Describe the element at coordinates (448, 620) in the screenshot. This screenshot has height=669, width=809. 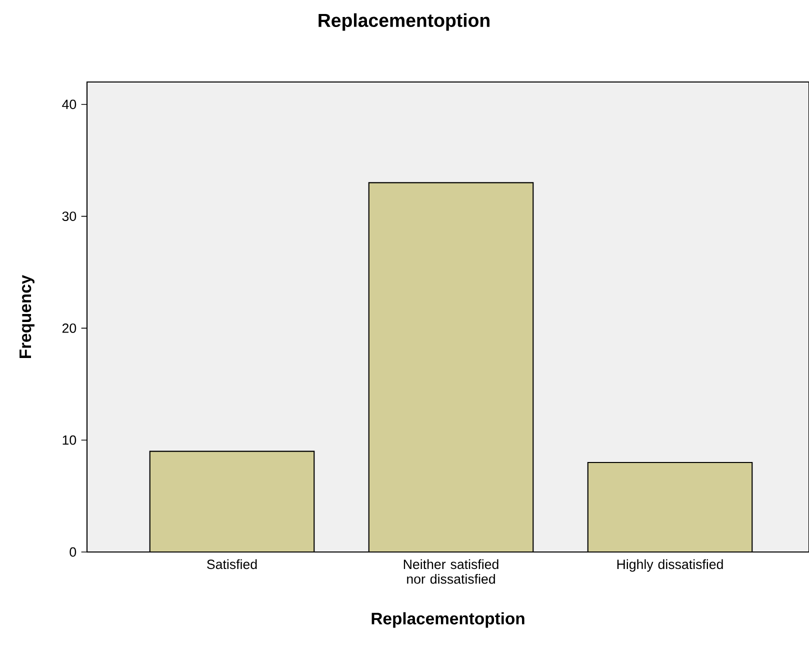
I see `x-axis-title: Replacementoption` at that location.